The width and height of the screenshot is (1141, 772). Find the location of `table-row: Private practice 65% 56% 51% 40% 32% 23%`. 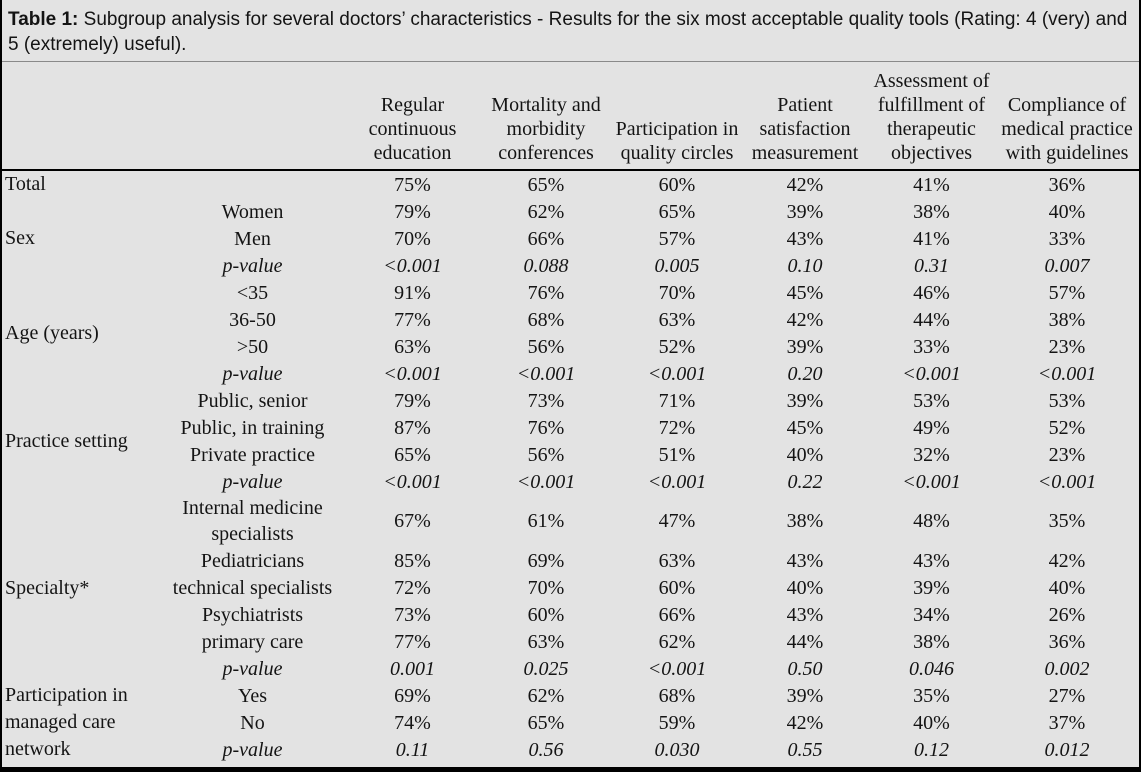

table-row: Private practice 65% 56% 51% 40% 32% 23% is located at coordinates (570, 454).